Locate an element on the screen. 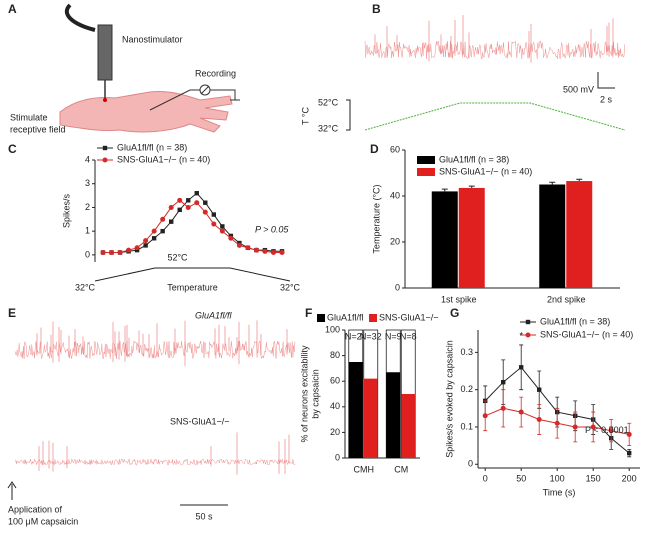 The width and height of the screenshot is (659, 539). legend-swatch is located at coordinates (321, 318).